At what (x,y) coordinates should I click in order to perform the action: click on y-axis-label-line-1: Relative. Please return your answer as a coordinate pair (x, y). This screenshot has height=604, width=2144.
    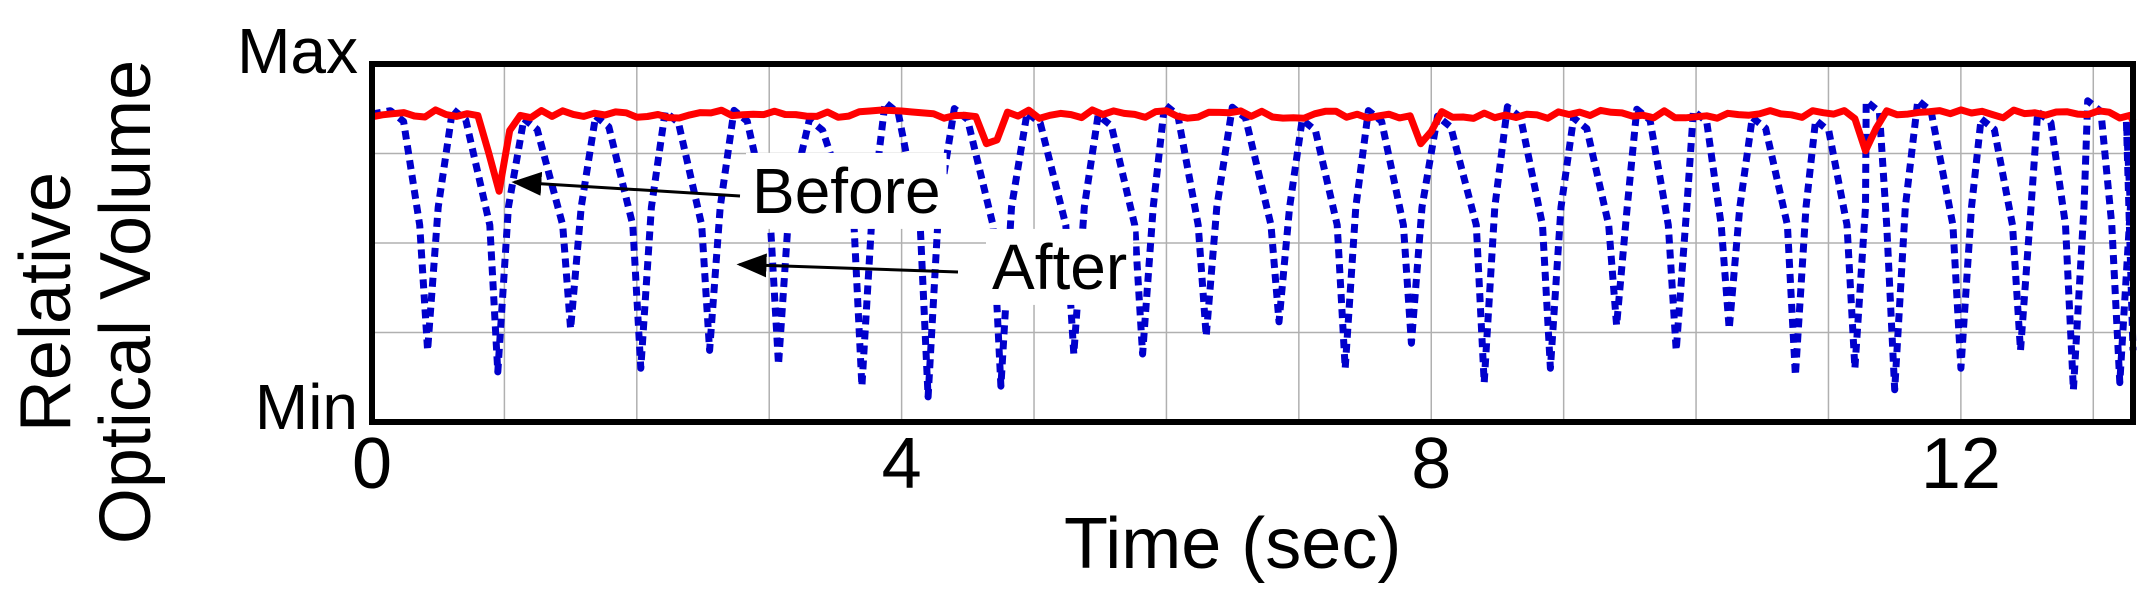
    Looking at the image, I should click on (46, 302).